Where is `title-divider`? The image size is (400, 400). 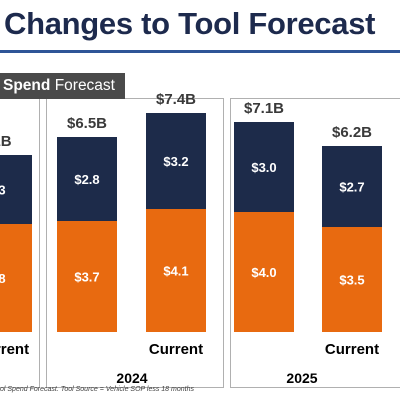 title-divider is located at coordinates (200, 51).